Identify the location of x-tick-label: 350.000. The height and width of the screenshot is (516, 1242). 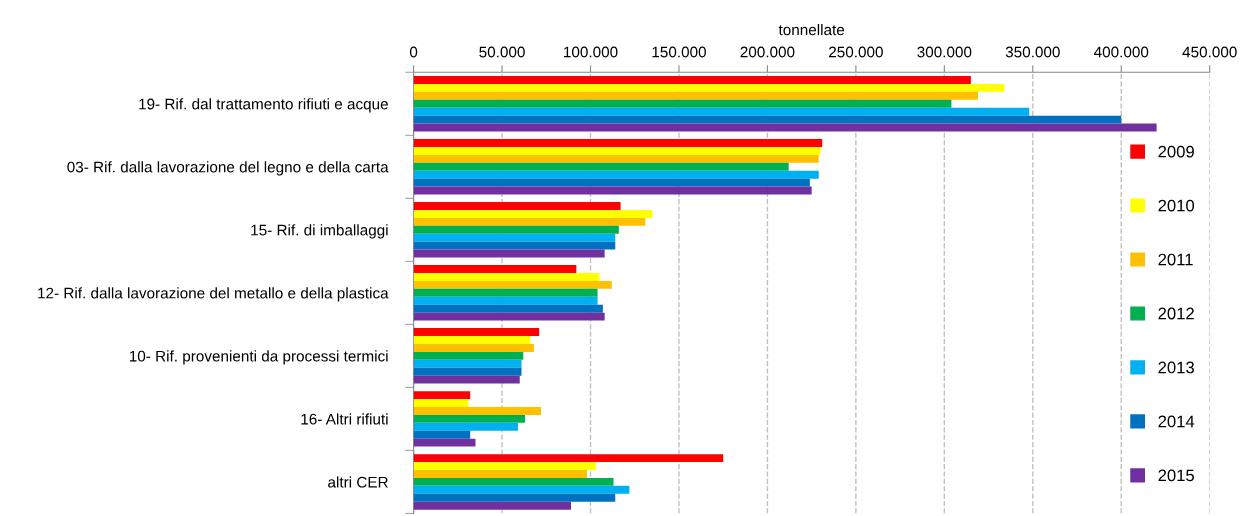
(1032, 52).